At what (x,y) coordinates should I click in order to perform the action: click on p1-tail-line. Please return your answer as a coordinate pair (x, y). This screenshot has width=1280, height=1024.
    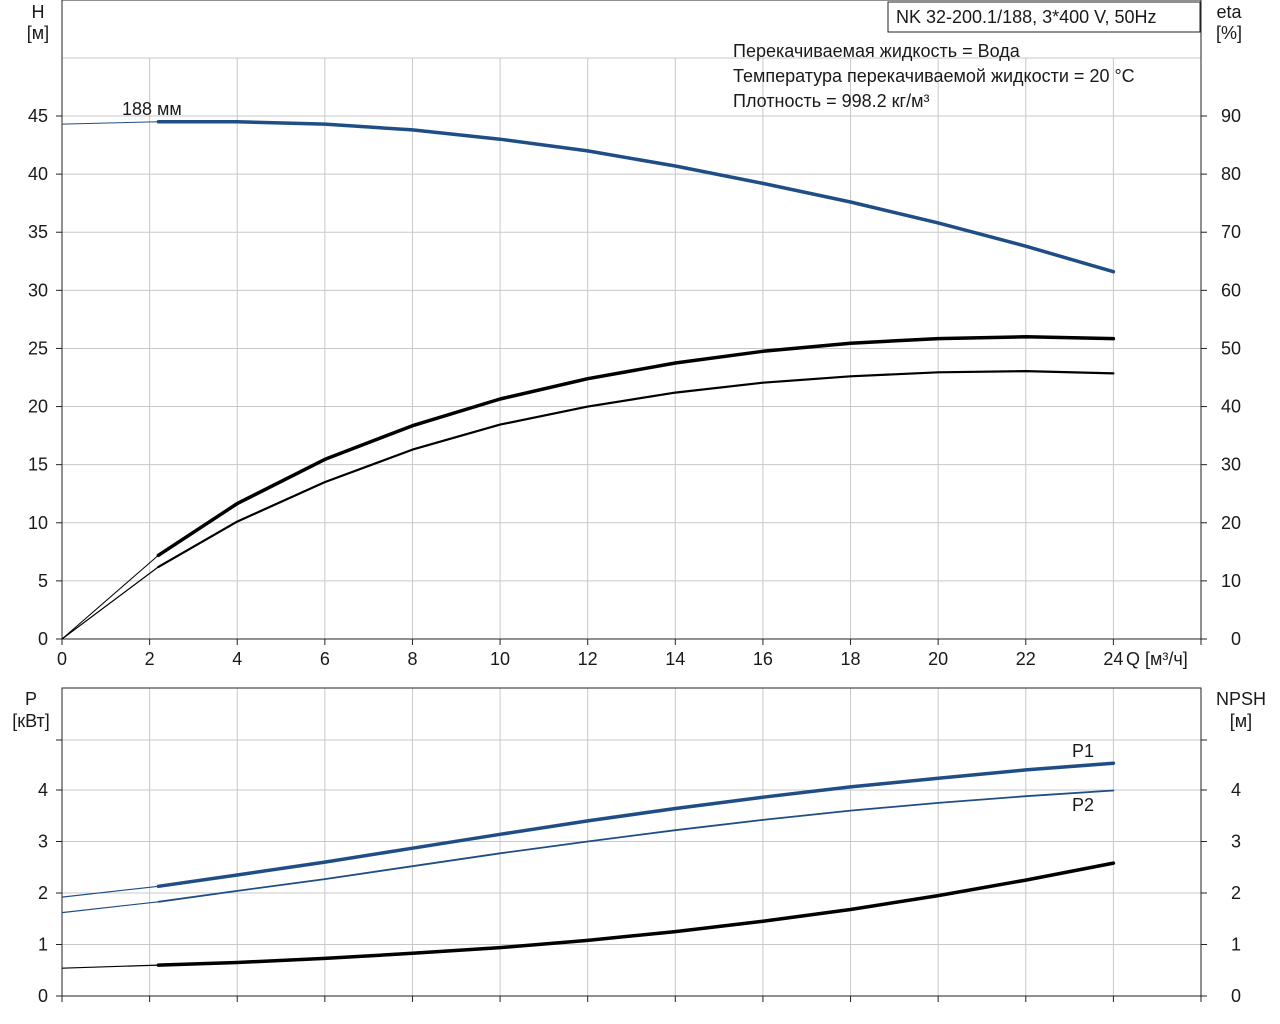
    Looking at the image, I should click on (110, 891).